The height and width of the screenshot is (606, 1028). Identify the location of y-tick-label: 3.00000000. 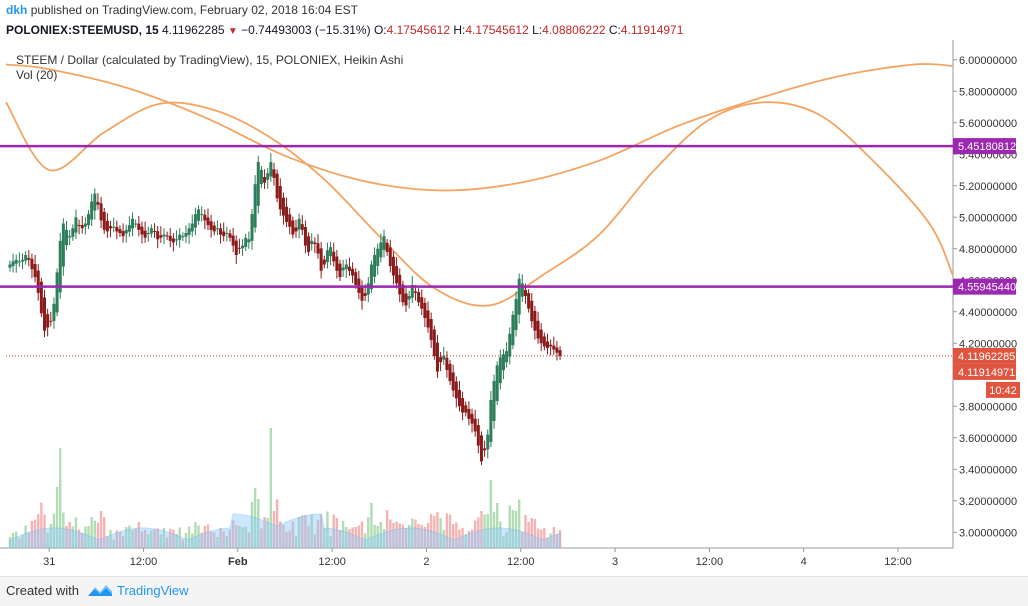
(988, 533).